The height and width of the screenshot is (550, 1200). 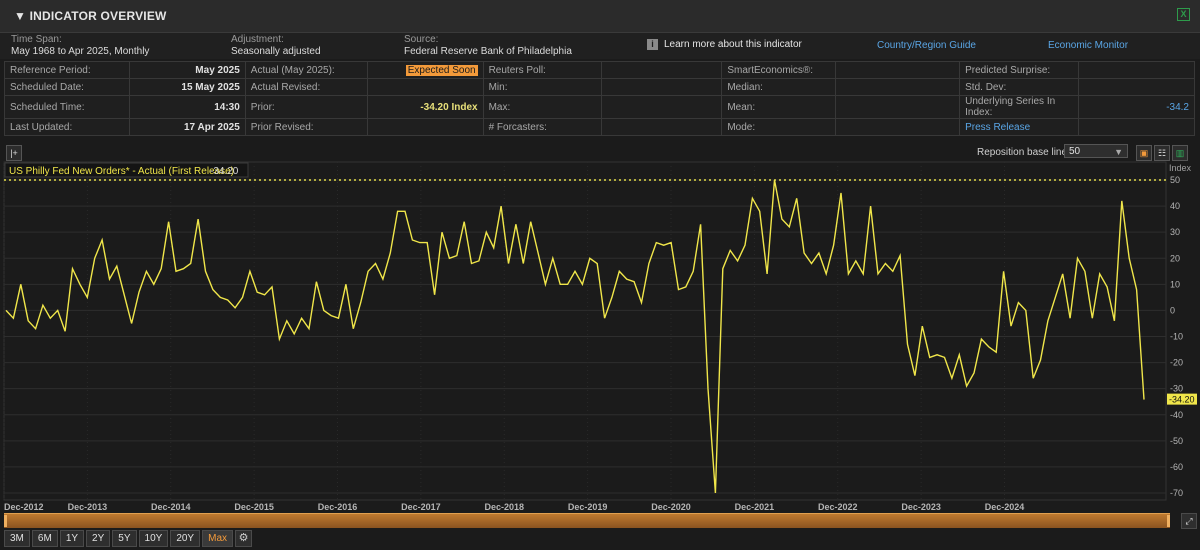 What do you see at coordinates (67, 87) in the screenshot?
I see `scheduled-date-label: Scheduled Date:` at bounding box center [67, 87].